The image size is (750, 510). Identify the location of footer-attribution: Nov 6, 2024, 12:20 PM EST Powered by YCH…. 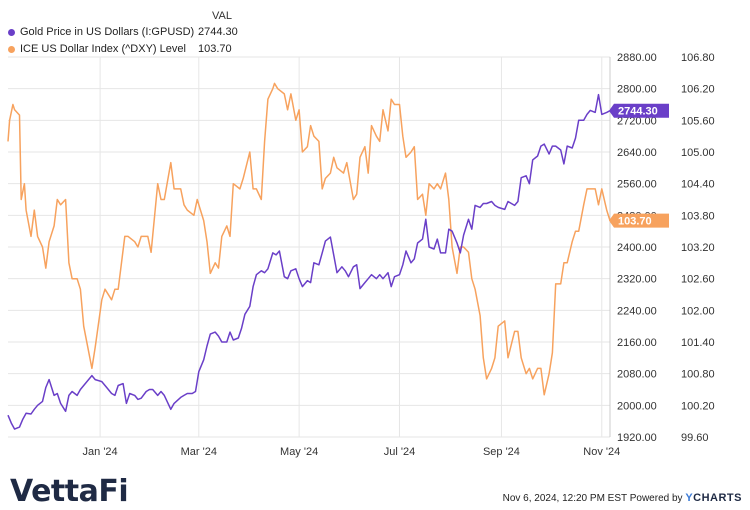
(622, 498).